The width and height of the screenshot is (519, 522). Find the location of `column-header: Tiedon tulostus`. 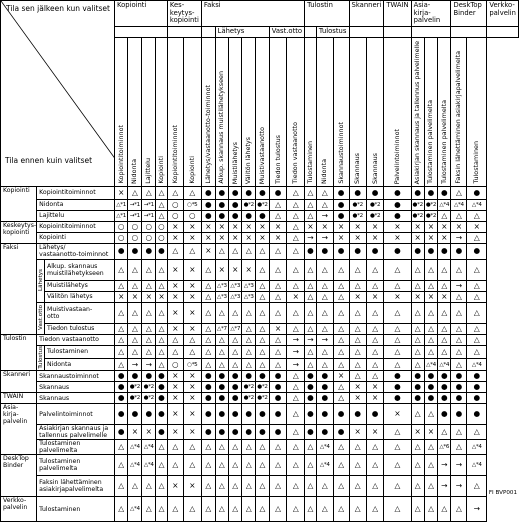

column-header: Tiedon tulostus is located at coordinates (278, 111).